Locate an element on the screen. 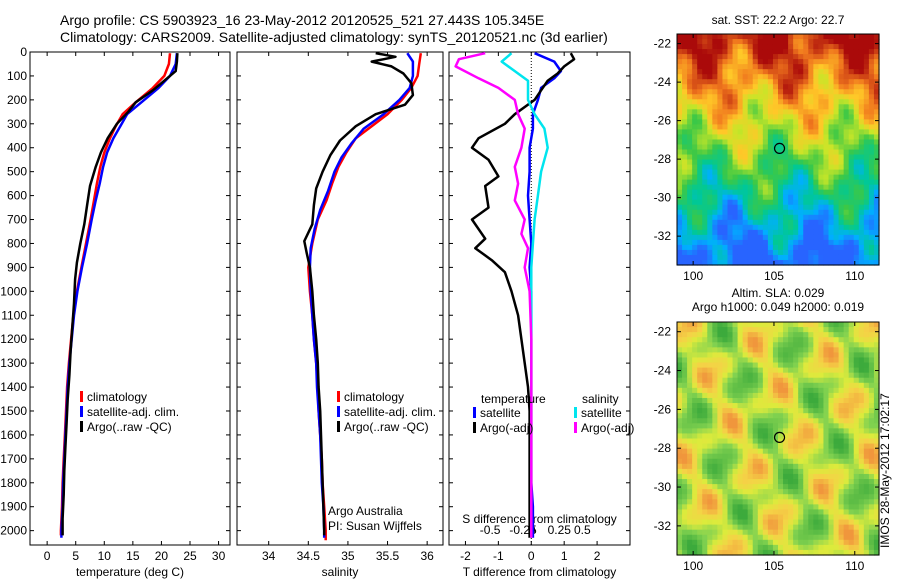 The width and height of the screenshot is (900, 580). x-tick-label: 10 is located at coordinates (105, 556).